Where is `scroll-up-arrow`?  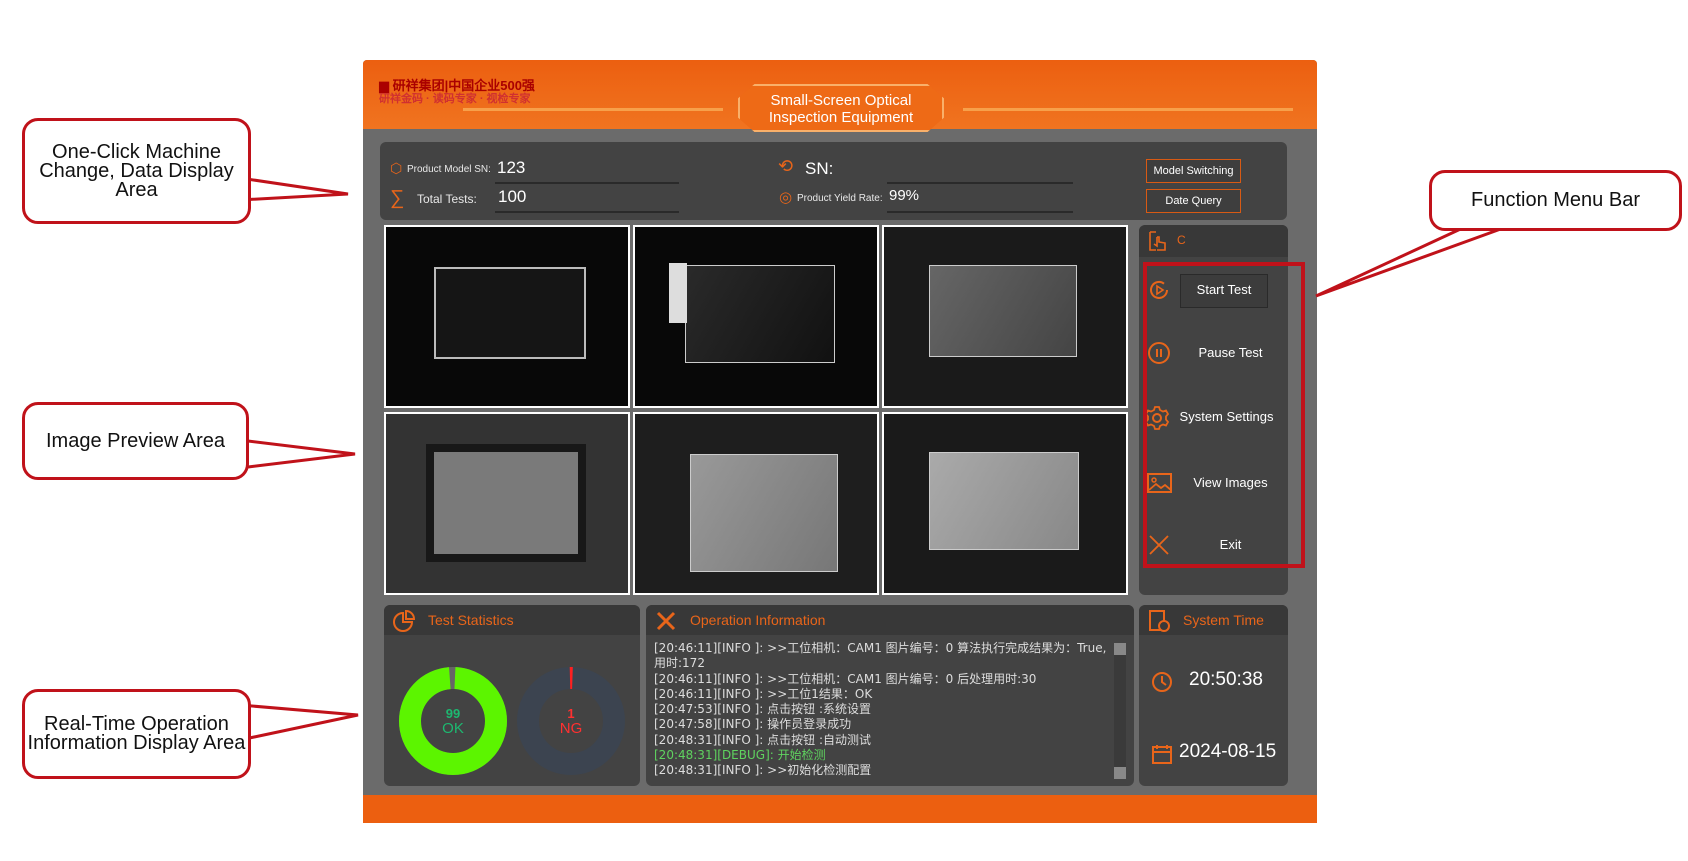
scroll-up-arrow is located at coordinates (1120, 649).